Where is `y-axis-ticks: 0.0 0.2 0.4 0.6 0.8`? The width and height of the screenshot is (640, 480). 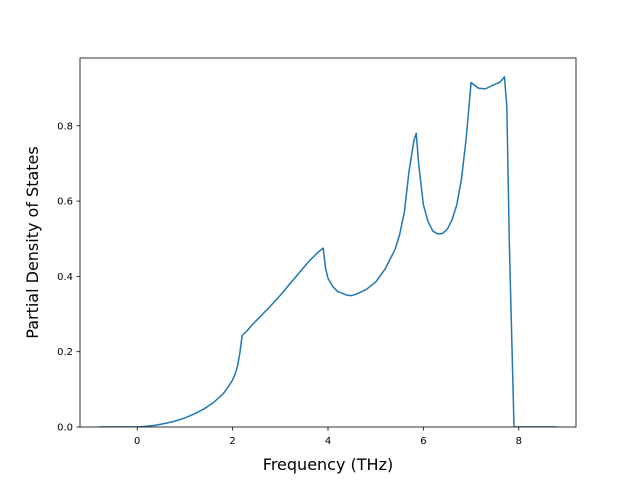 y-axis-ticks: 0.0 0.2 0.4 0.6 0.8 is located at coordinates (68, 277).